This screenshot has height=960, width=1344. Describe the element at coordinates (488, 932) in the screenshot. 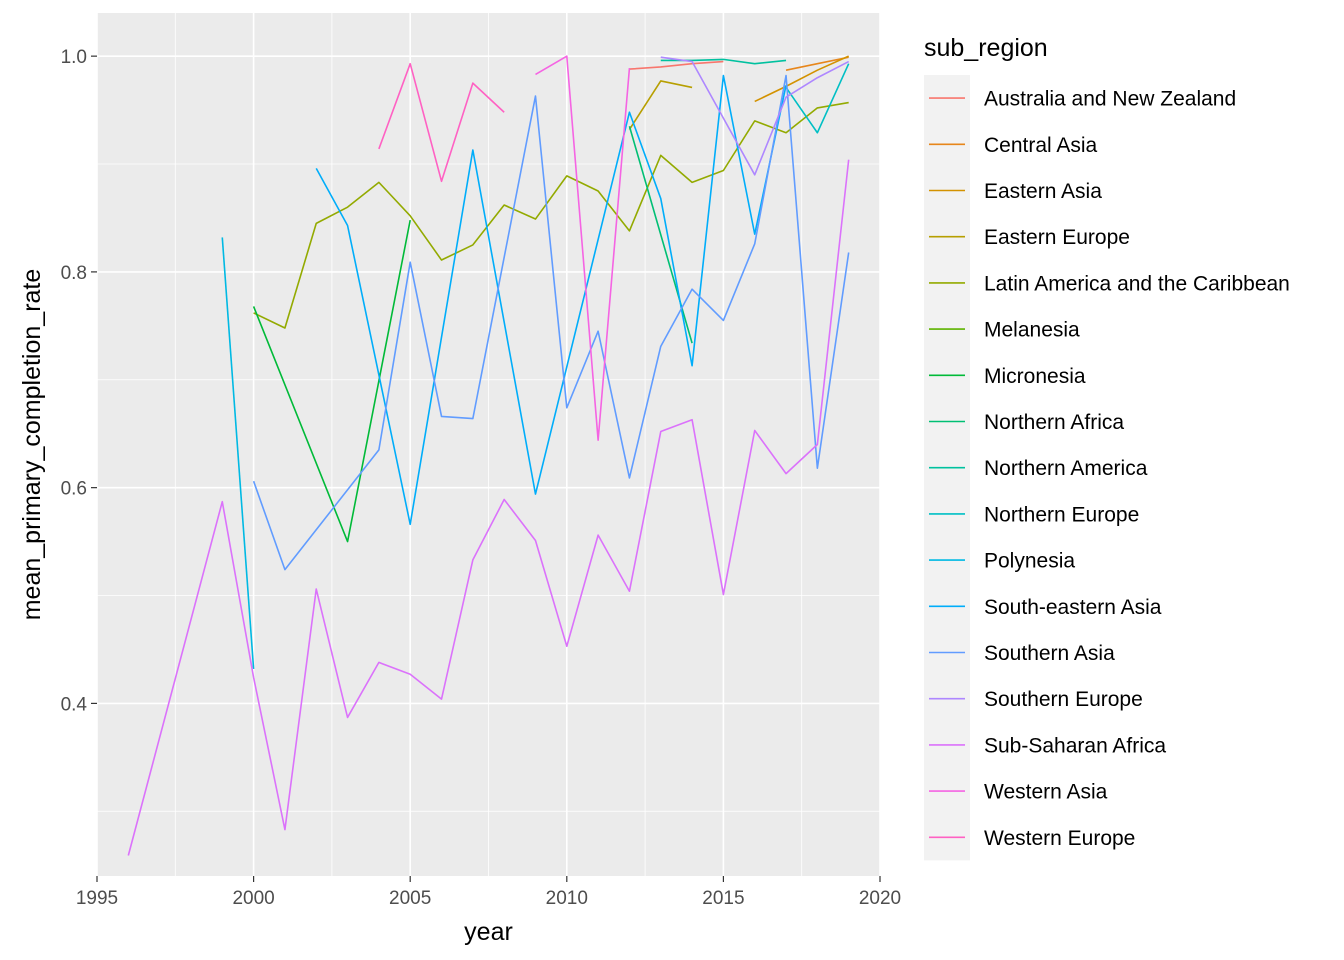

I see `x-axis-title: year` at that location.